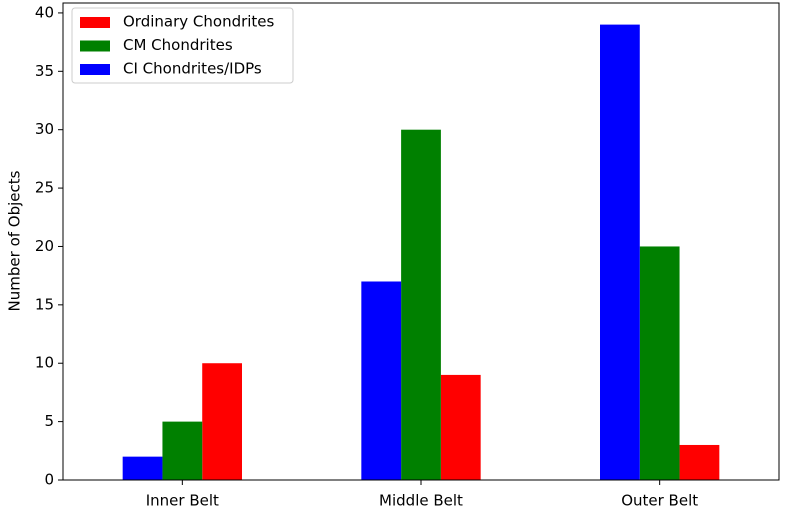  What do you see at coordinates (49, 421) in the screenshot?
I see `y-tick-label: 5` at bounding box center [49, 421].